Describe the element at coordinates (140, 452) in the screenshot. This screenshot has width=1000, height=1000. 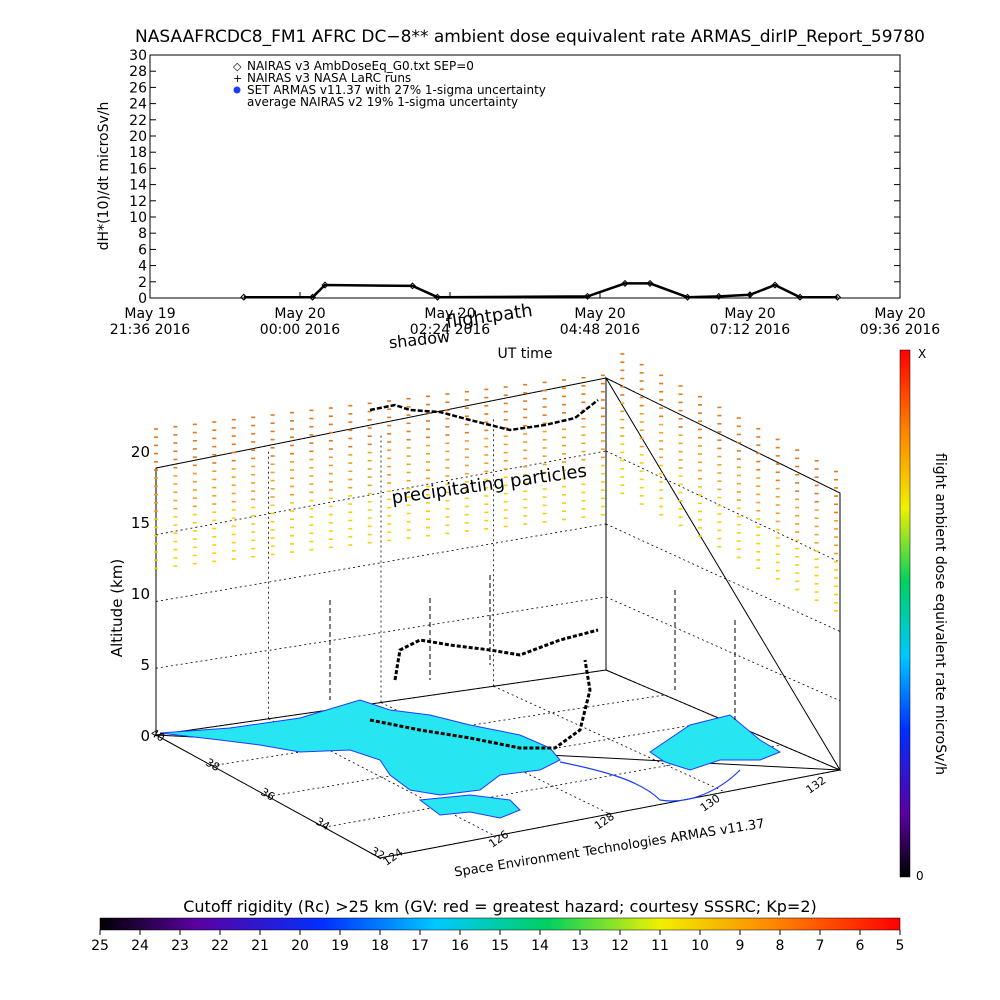
I see `z-tick-label: 20` at that location.